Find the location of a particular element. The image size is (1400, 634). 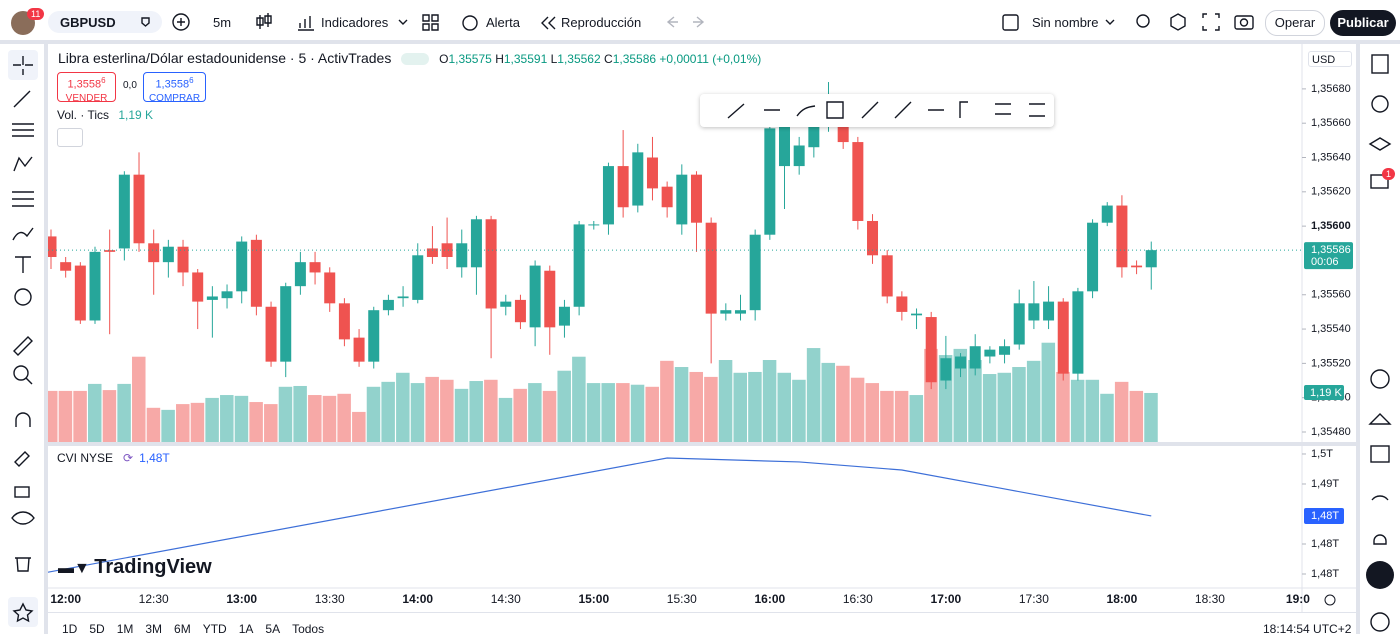

range-button: 3M is located at coordinates (154, 628).